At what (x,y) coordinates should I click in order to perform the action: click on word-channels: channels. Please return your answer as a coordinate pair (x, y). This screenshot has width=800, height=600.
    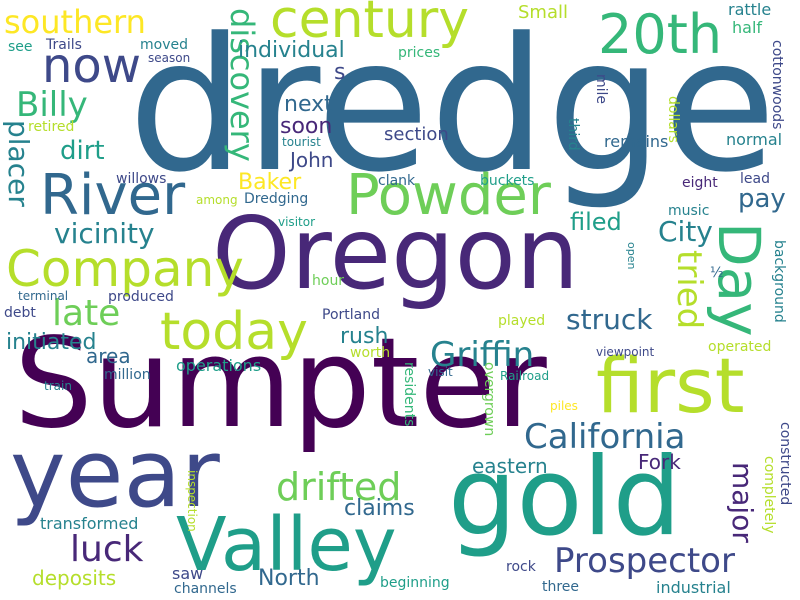
    Looking at the image, I should click on (205, 589).